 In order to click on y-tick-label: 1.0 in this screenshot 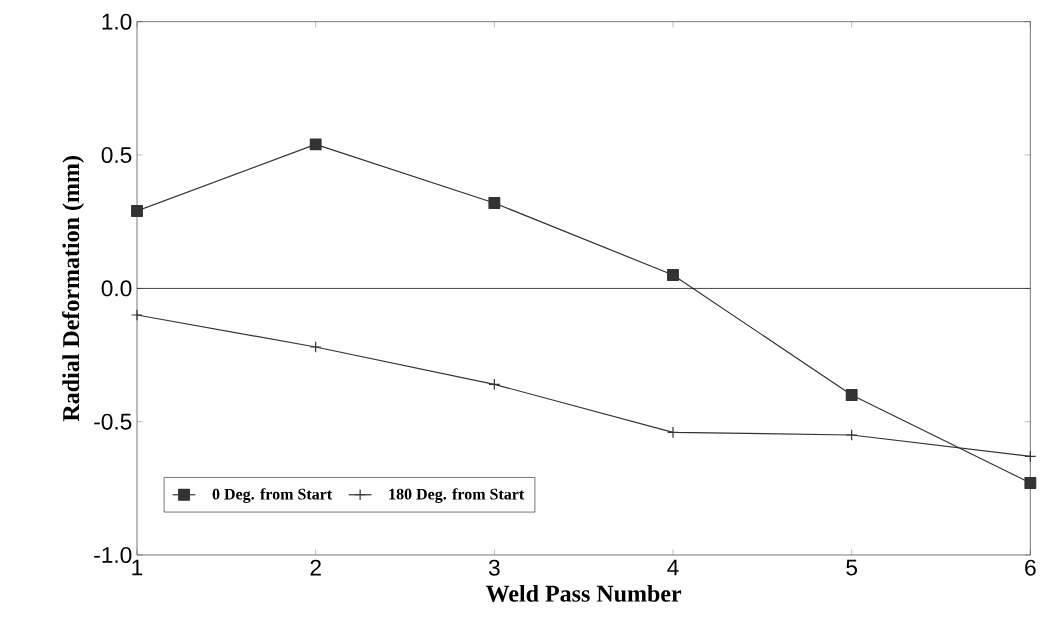, I will do `click(117, 21)`.